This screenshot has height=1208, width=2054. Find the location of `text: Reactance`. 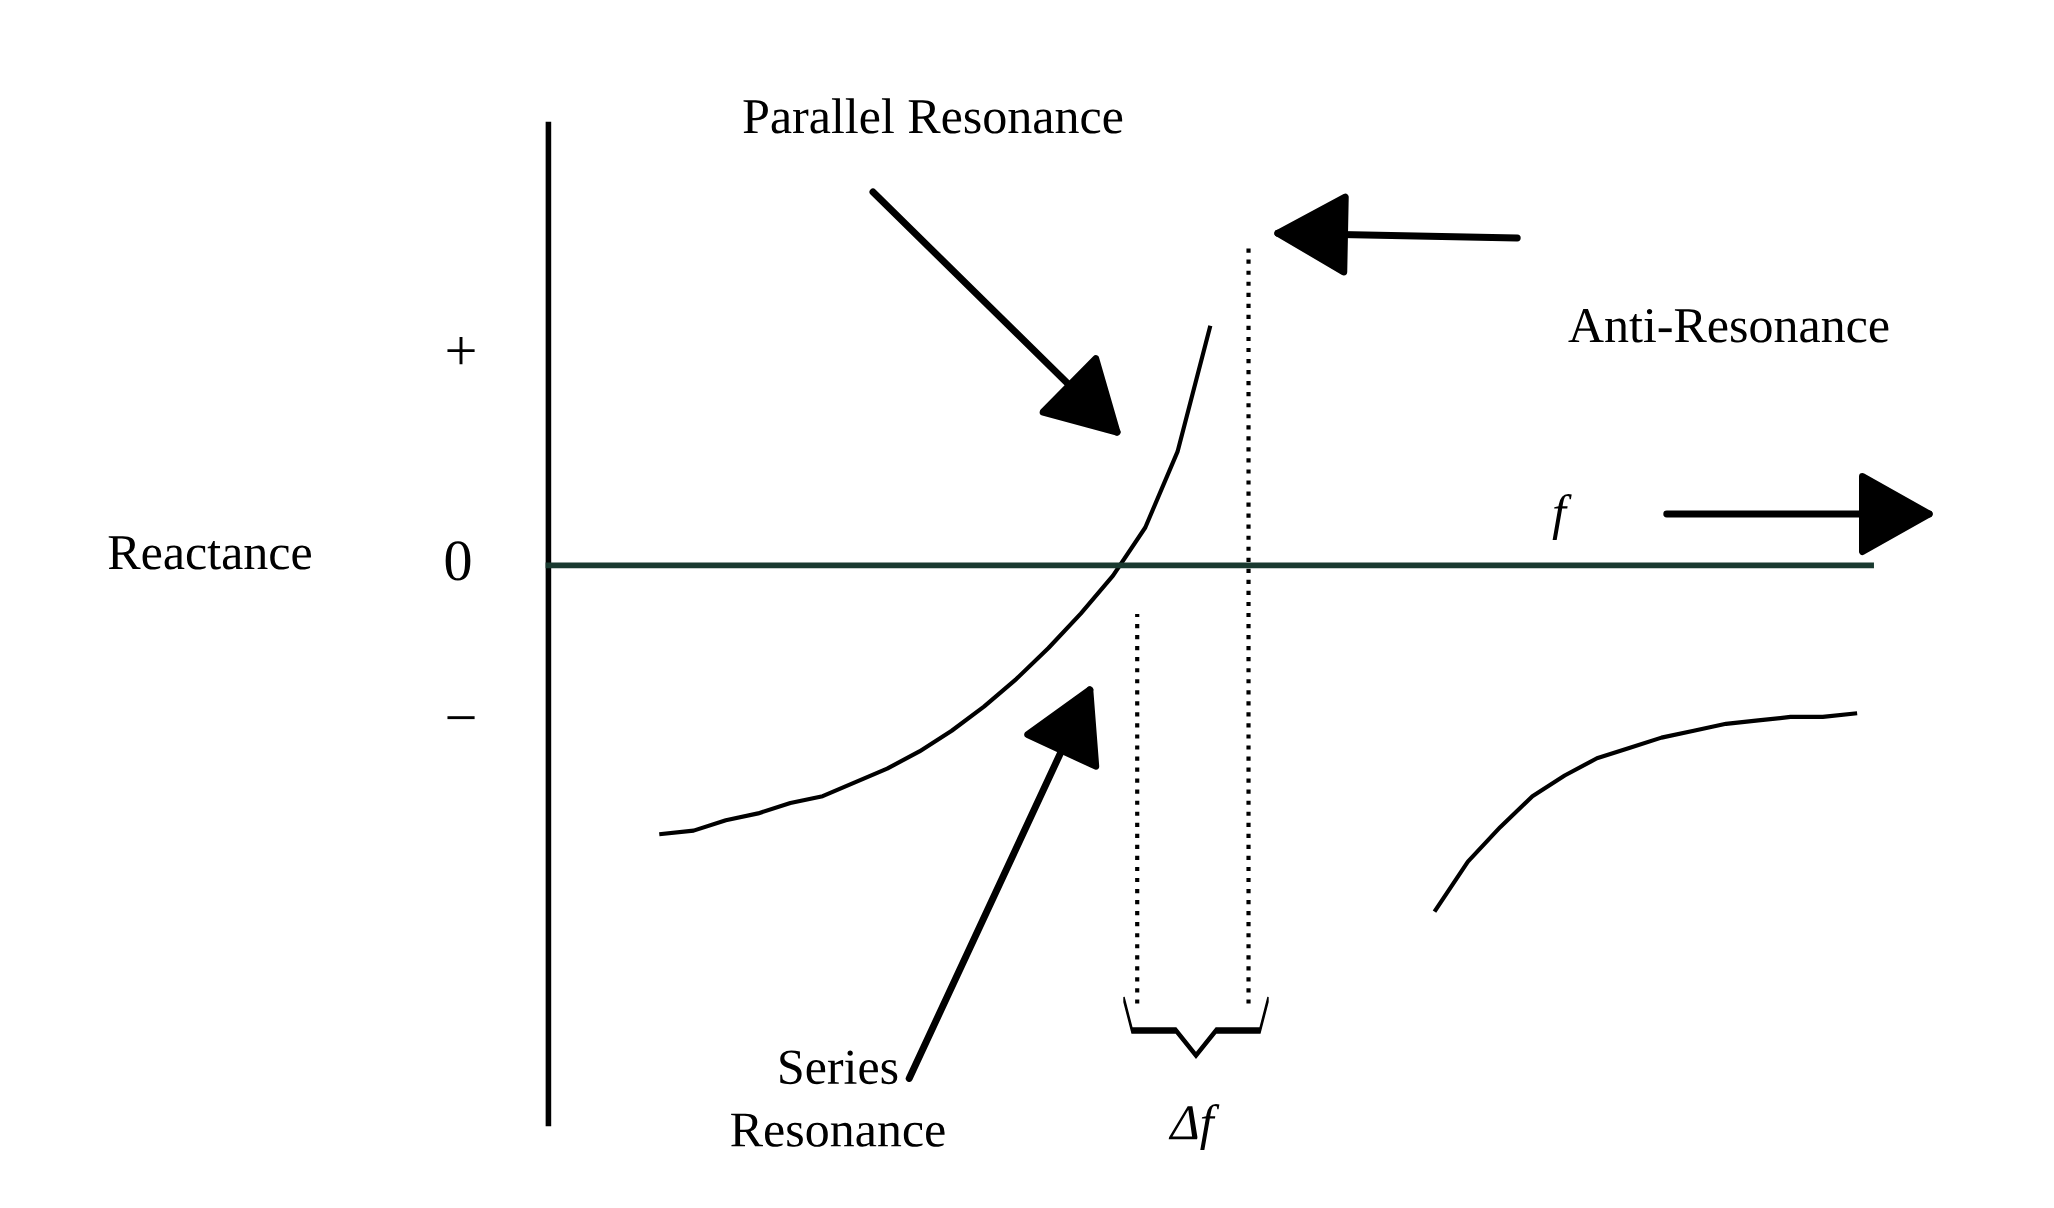

text: Reactance is located at coordinates (209, 553).